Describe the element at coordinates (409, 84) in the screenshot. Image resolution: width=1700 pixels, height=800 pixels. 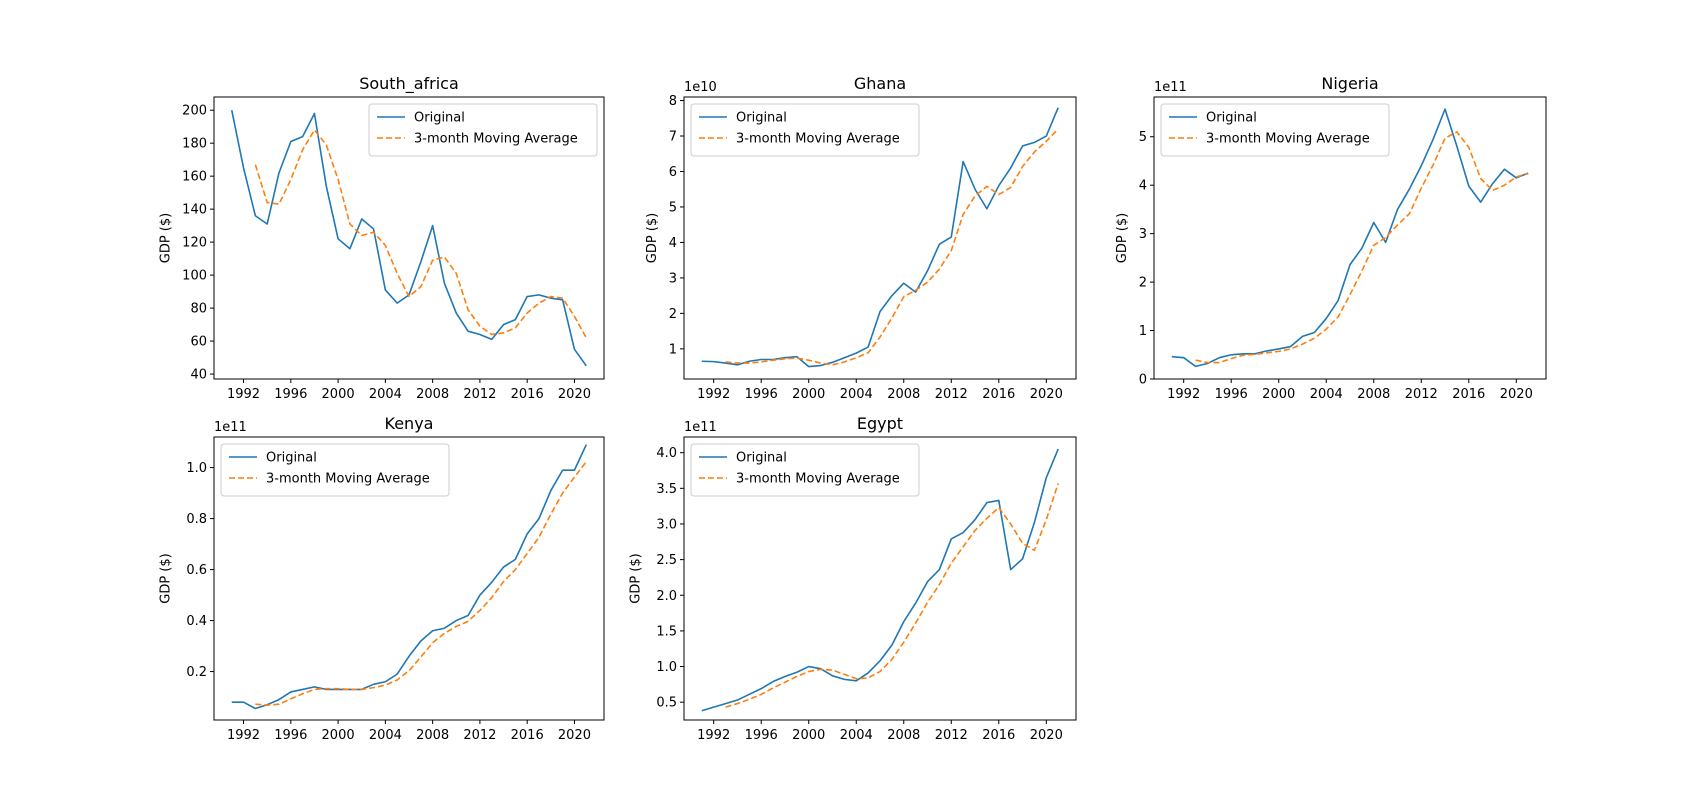
I see `chart-title: South_africa` at that location.